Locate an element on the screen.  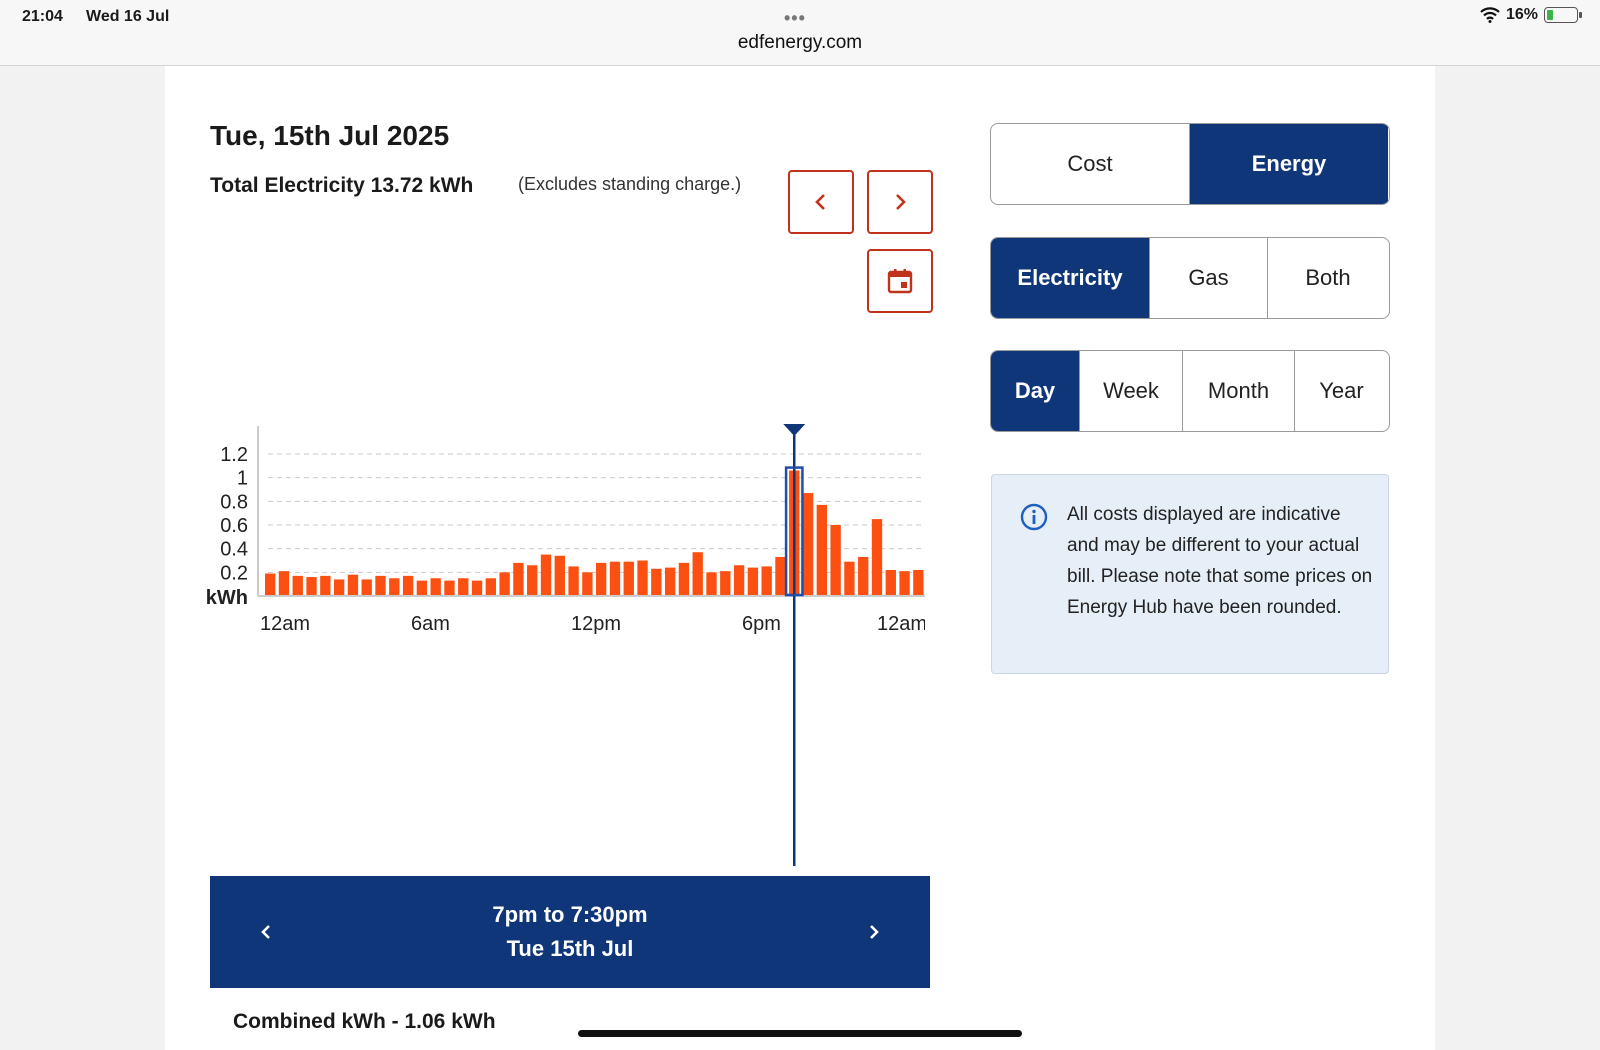
x-tick-label: 6am is located at coordinates (430, 624).